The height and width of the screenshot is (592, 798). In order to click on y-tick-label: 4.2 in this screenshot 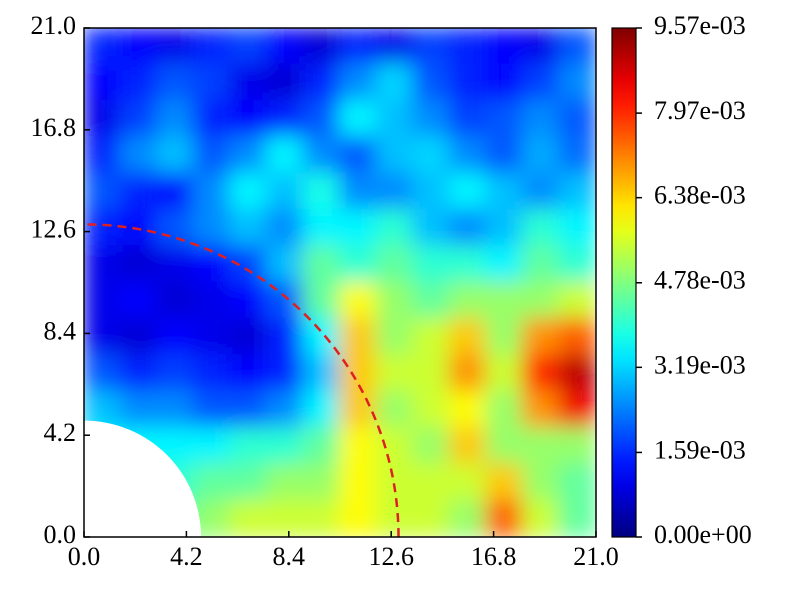, I will do `click(60, 432)`.